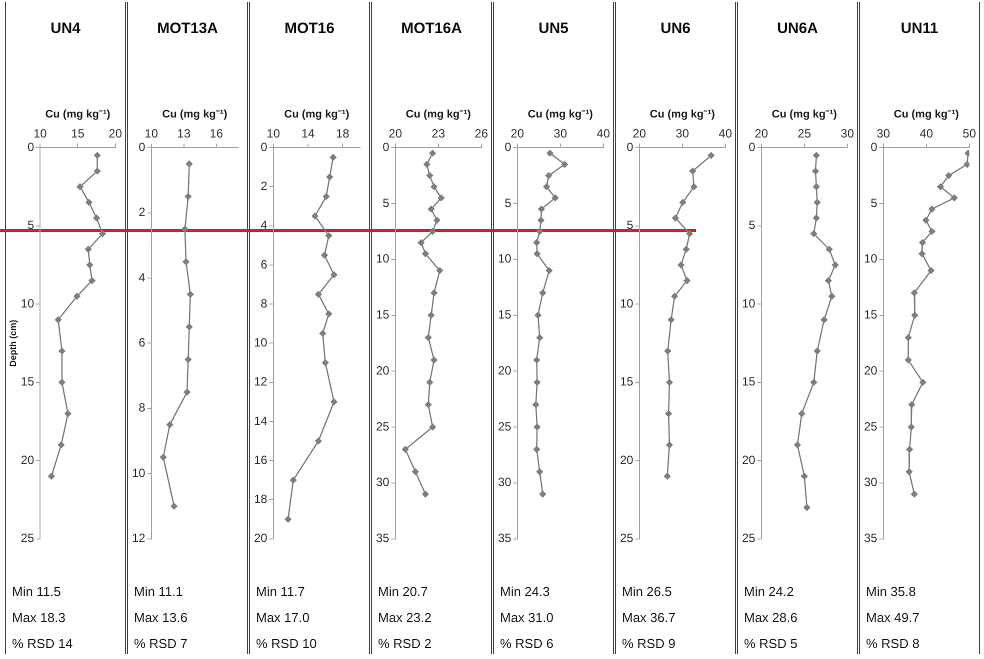 This screenshot has width=984, height=659. I want to click on text: Max 28.6, so click(771, 617).